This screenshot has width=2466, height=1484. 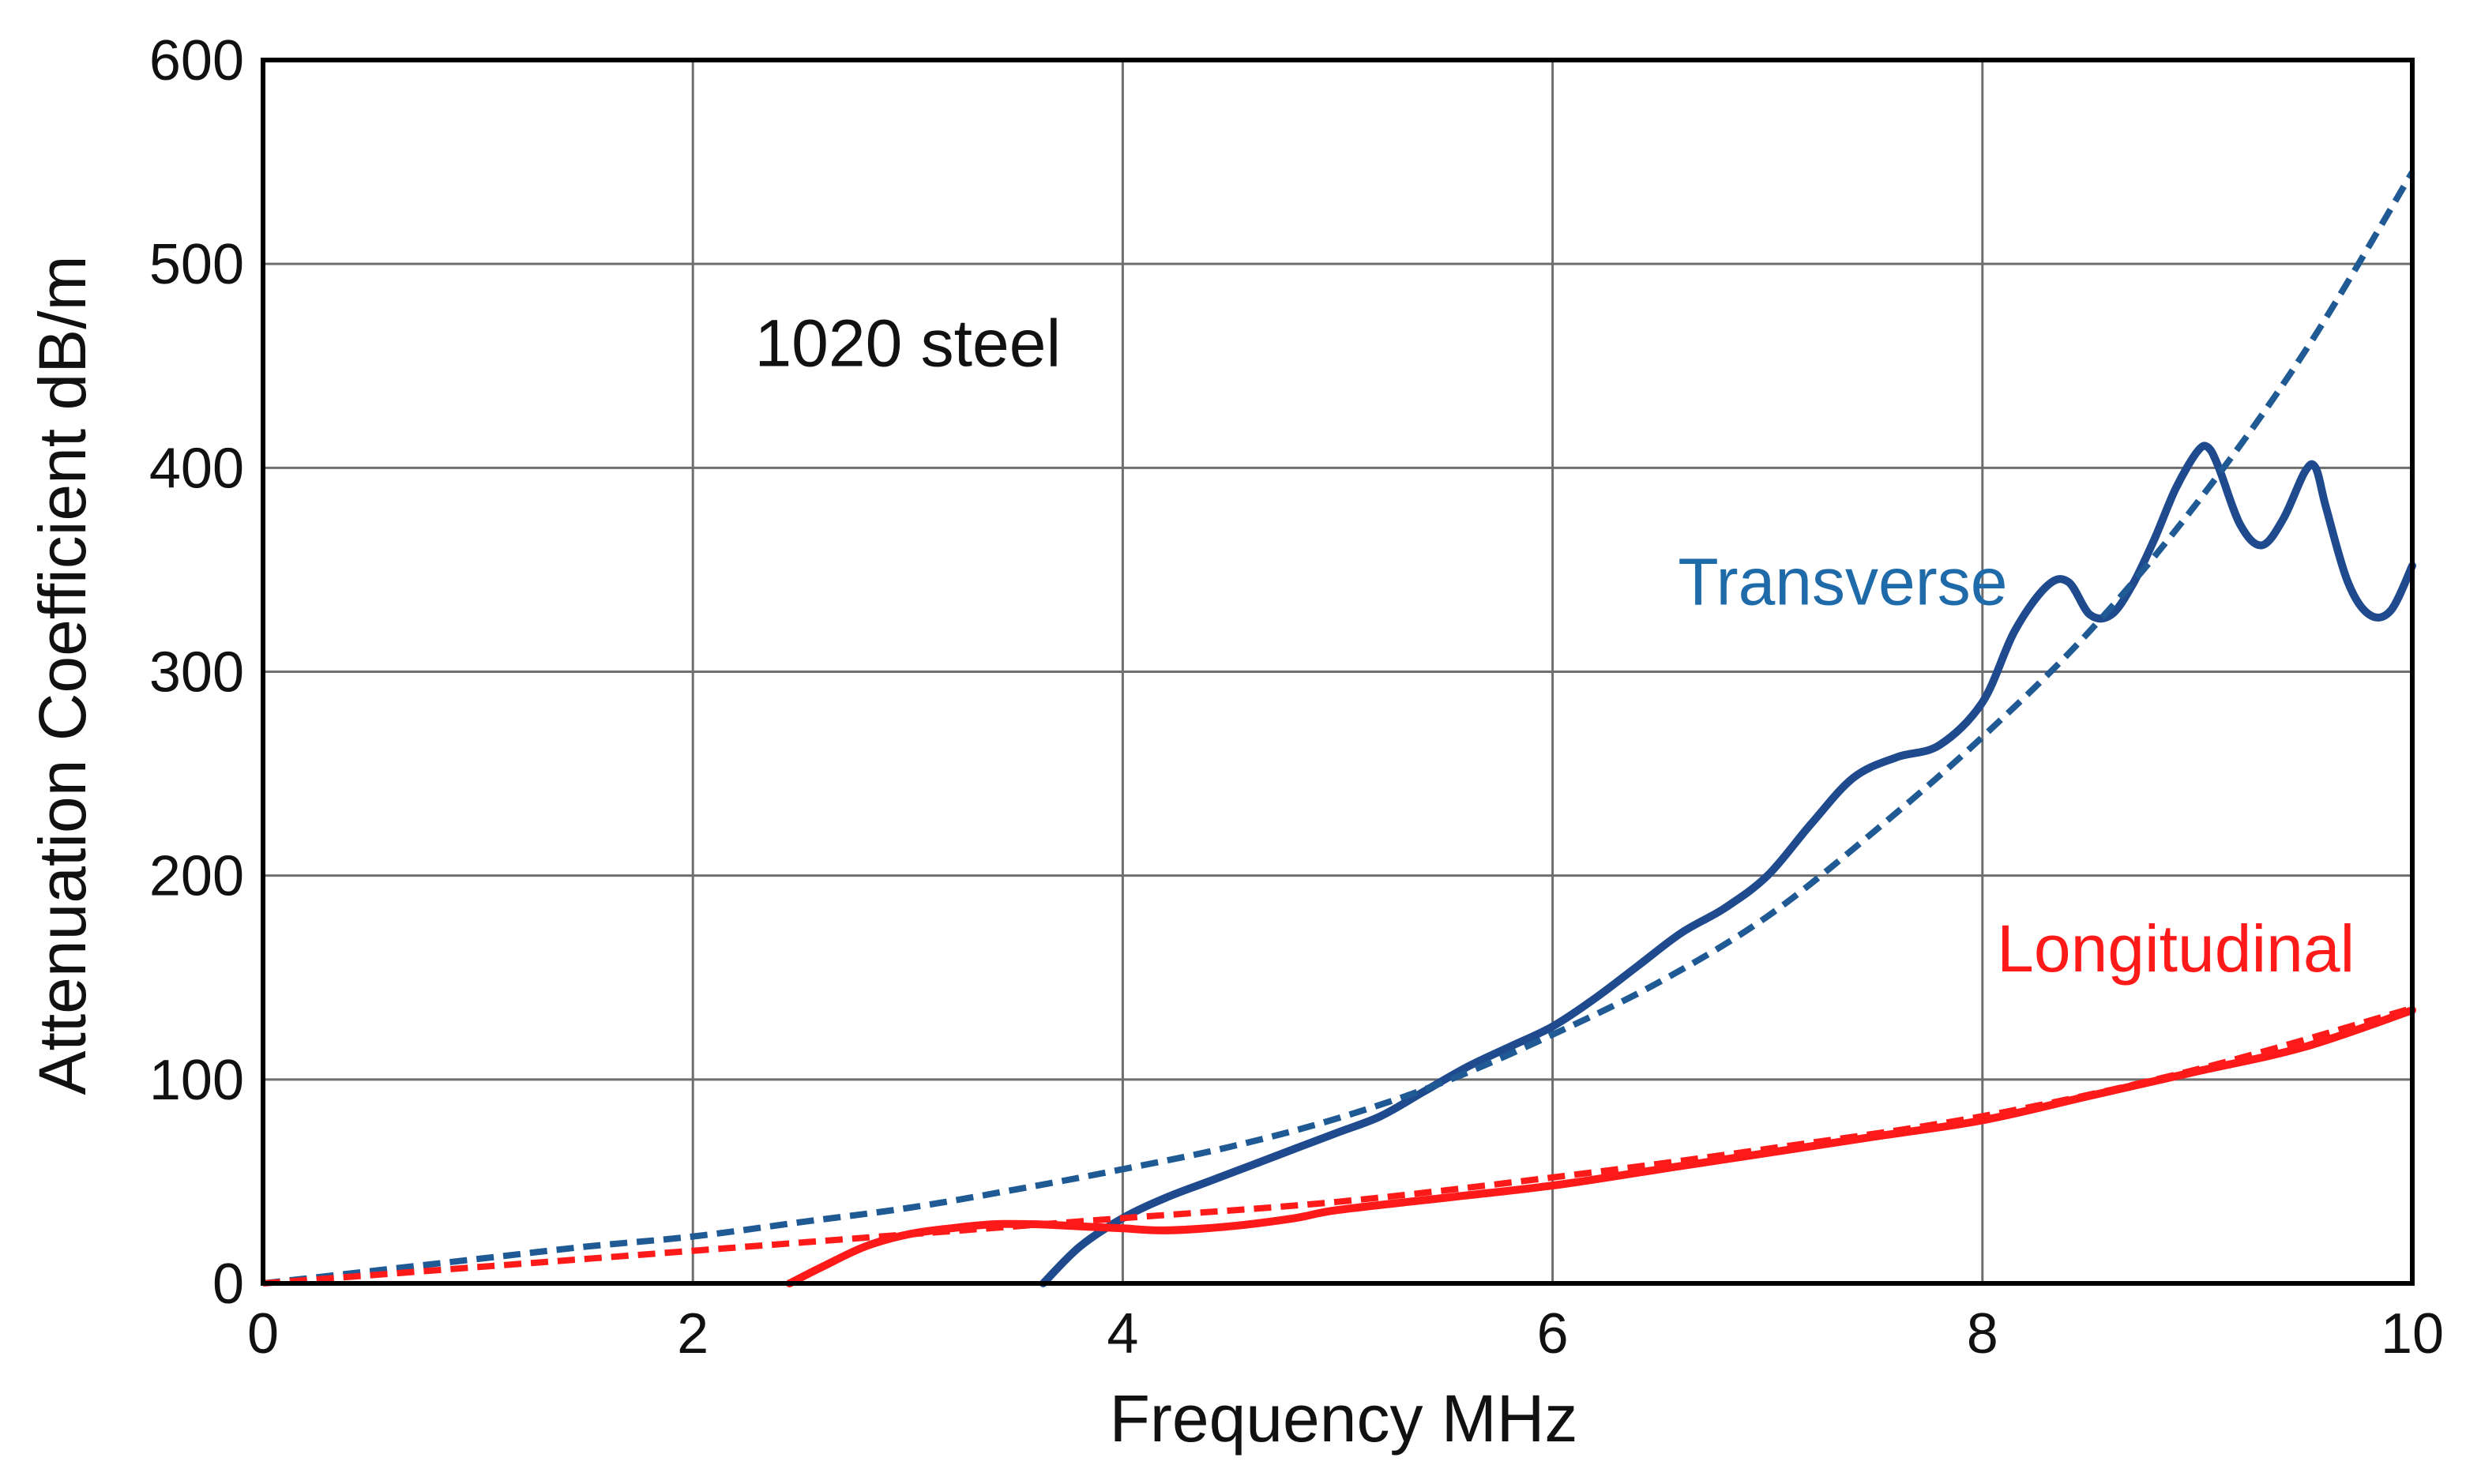 What do you see at coordinates (228, 1284) in the screenshot?
I see `y-tick-label: 0` at bounding box center [228, 1284].